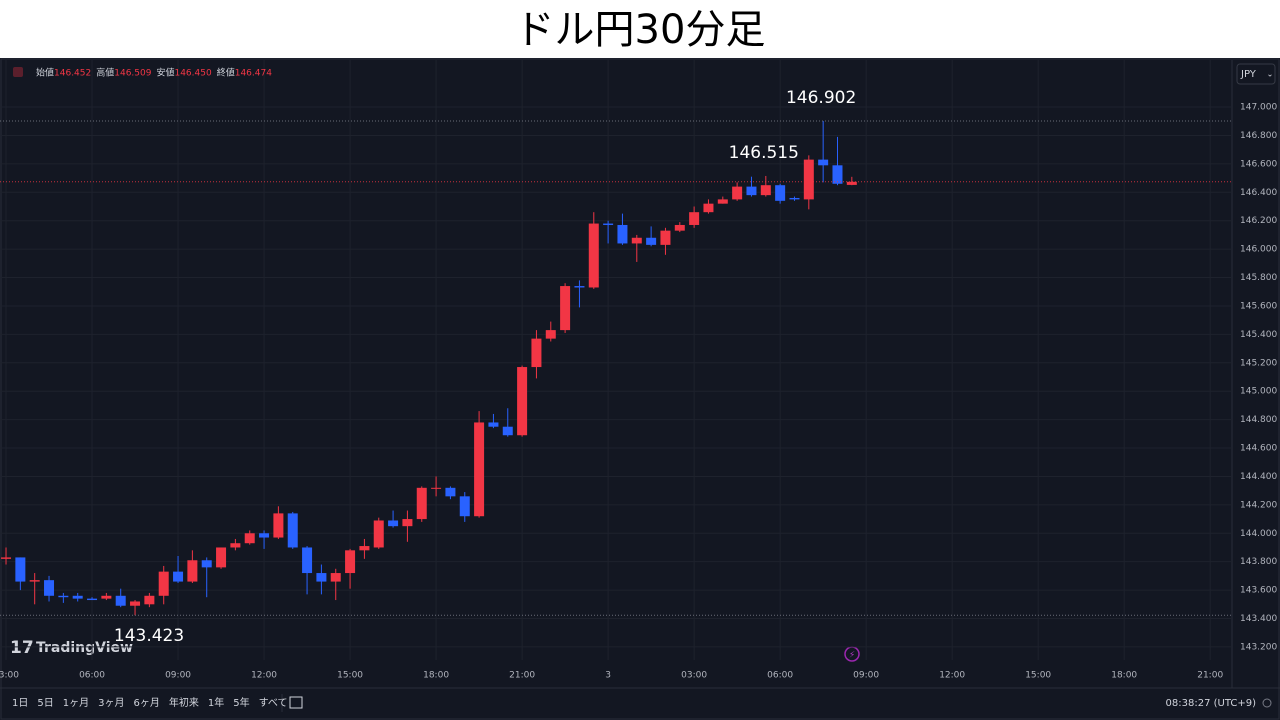  Describe the element at coordinates (1258, 477) in the screenshot. I see `y-tick-label: 144.400` at that location.